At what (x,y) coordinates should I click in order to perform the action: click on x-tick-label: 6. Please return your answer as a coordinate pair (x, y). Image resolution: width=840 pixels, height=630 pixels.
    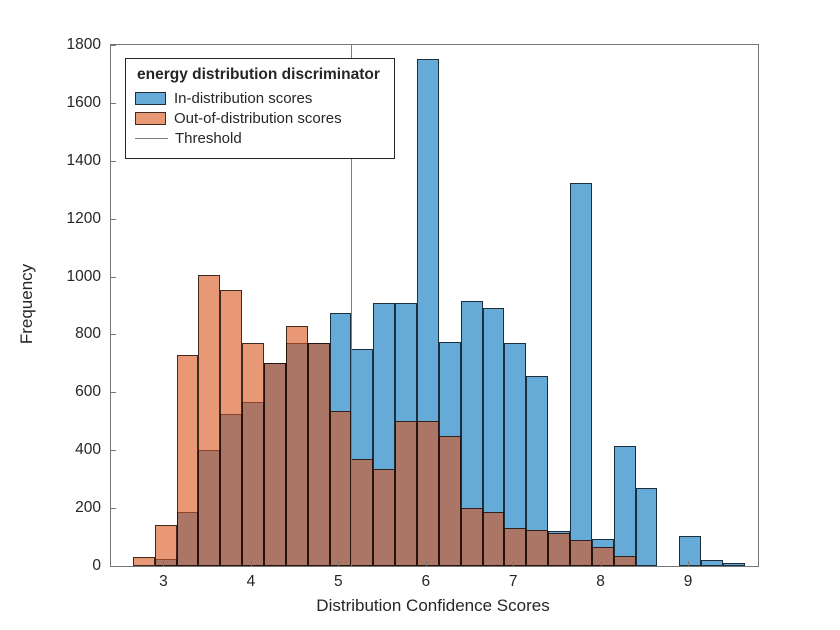
    Looking at the image, I should click on (426, 581).